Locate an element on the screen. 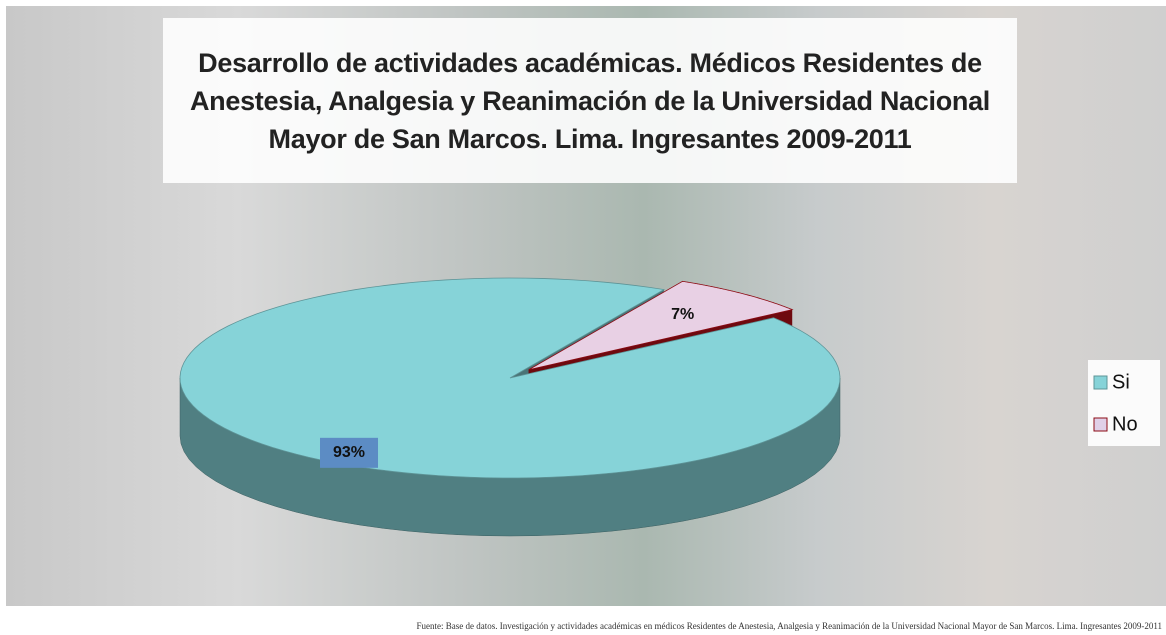 This screenshot has height=635, width=1166. legend-label: Si is located at coordinates (1121, 382).